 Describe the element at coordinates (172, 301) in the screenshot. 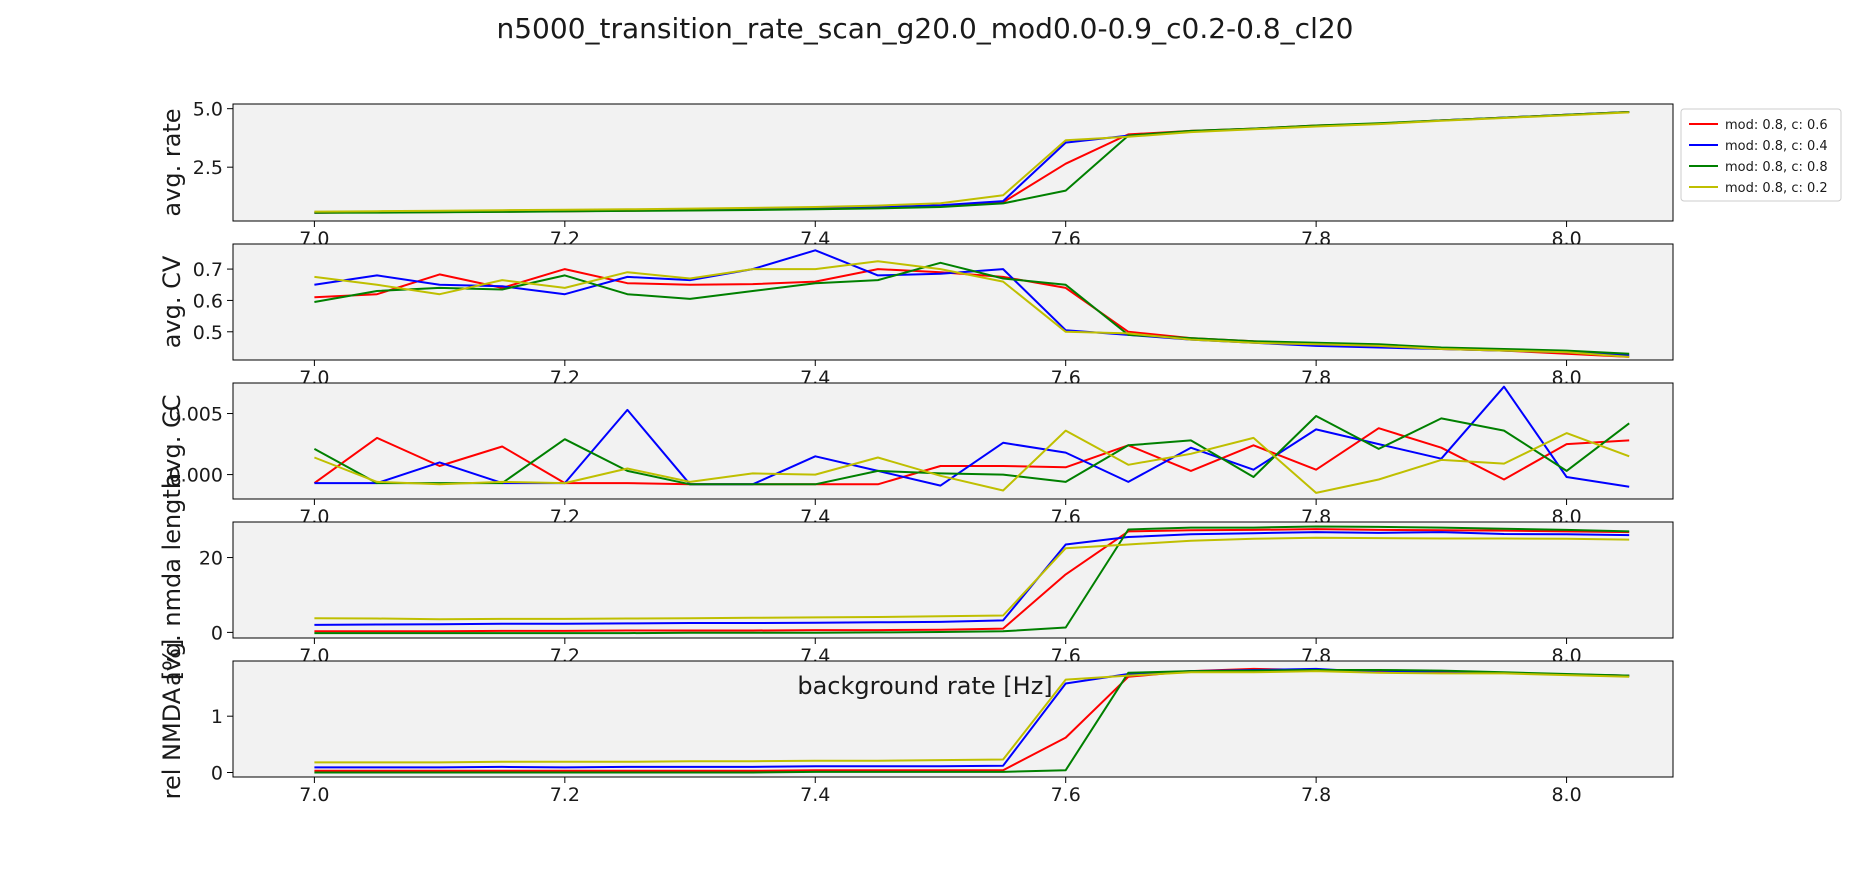

I see `y-axis-label: avg. CV` at that location.